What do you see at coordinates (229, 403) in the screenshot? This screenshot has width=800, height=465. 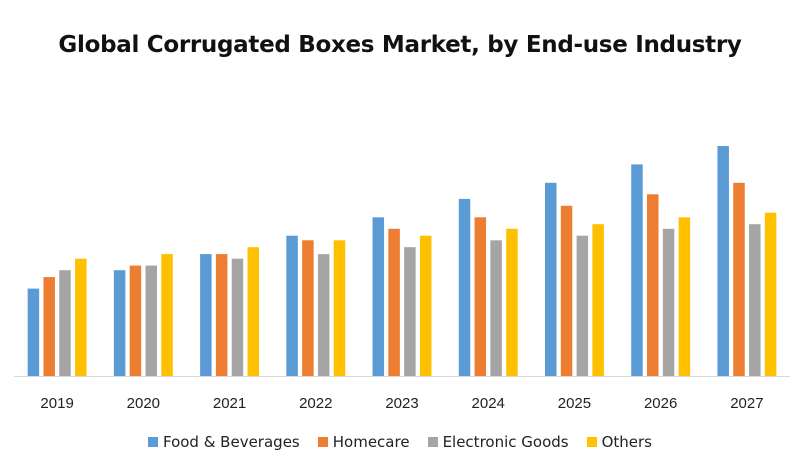 I see `x-tick-label-2021: 2021` at bounding box center [229, 403].